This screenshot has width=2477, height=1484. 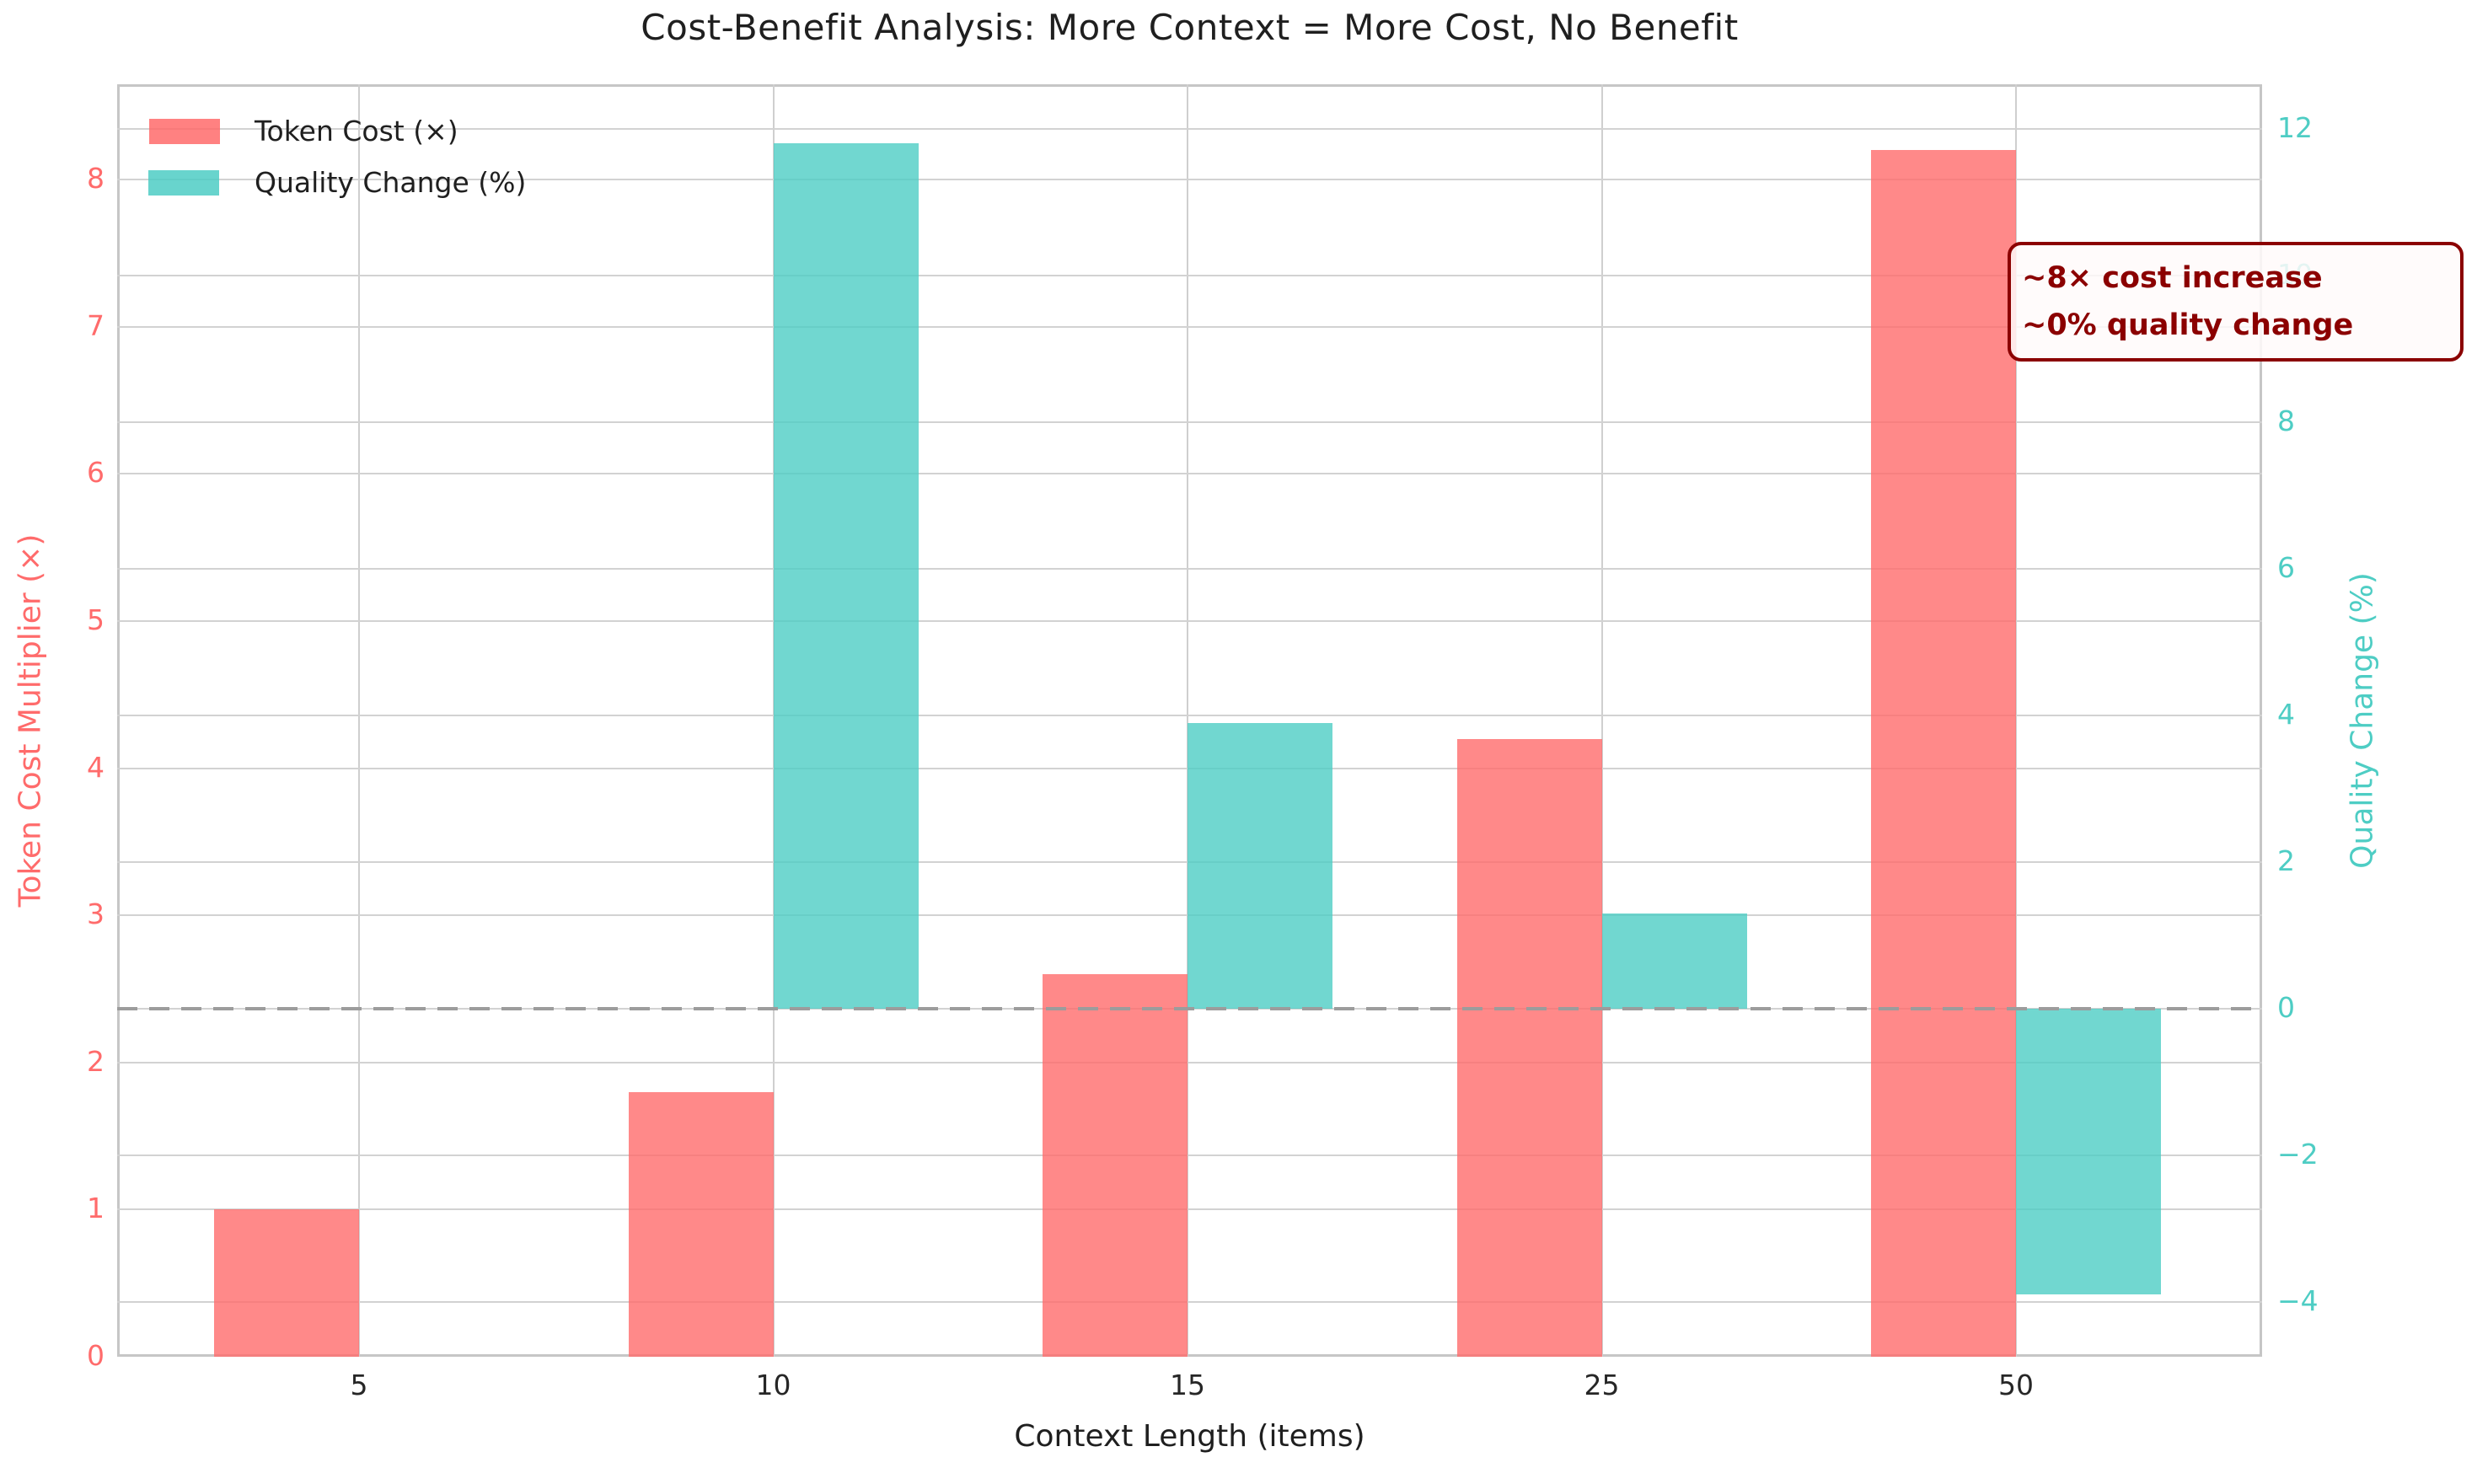 What do you see at coordinates (2088, 1152) in the screenshot?
I see `bar-quality-change-x50` at bounding box center [2088, 1152].